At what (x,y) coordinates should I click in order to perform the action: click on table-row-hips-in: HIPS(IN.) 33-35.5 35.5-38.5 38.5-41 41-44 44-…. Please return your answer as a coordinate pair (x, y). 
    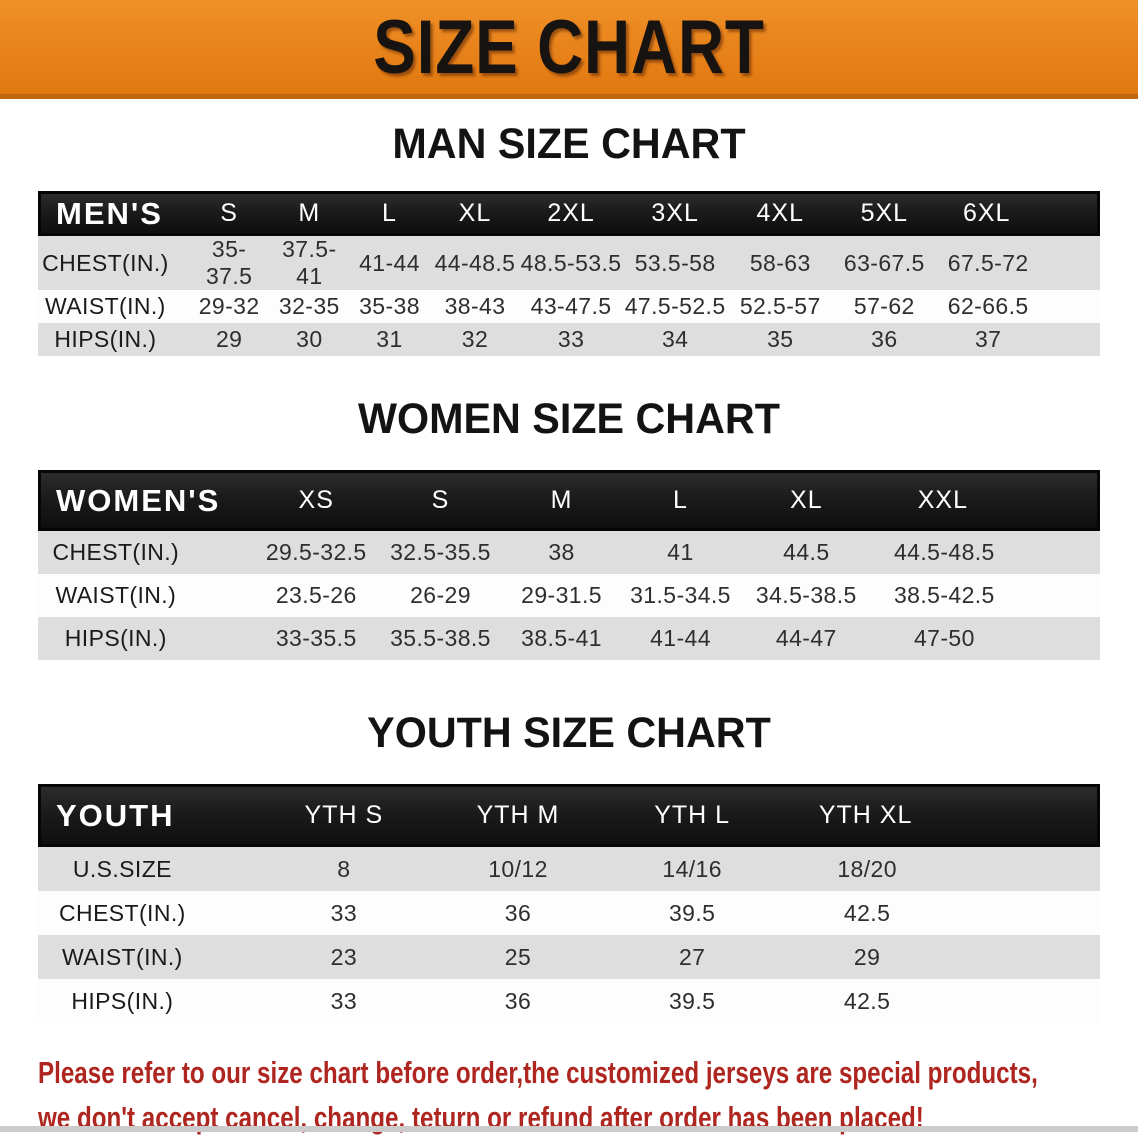
    Looking at the image, I should click on (569, 638).